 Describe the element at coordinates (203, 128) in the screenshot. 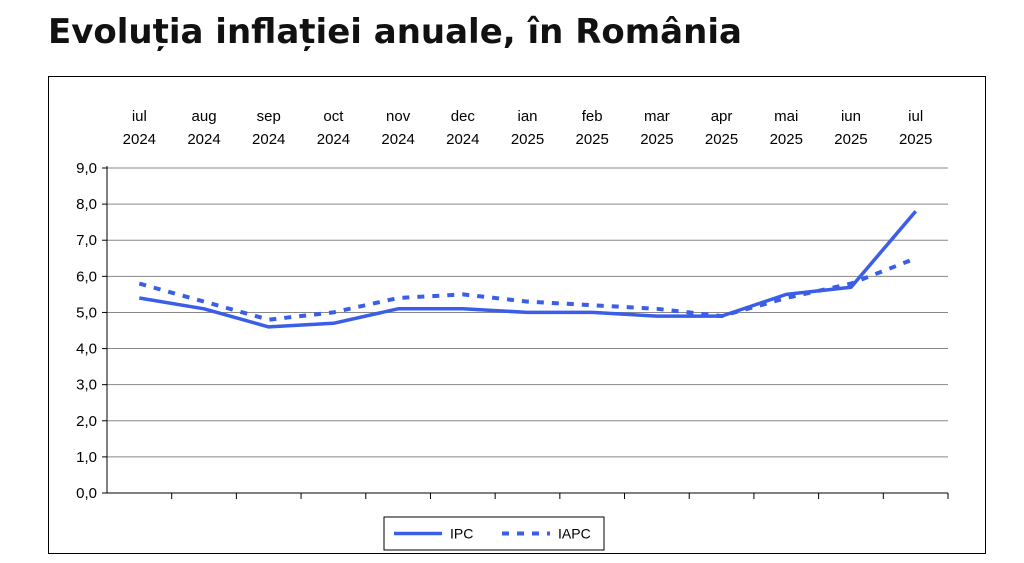

I see `x-tick-label: aug 2024` at that location.